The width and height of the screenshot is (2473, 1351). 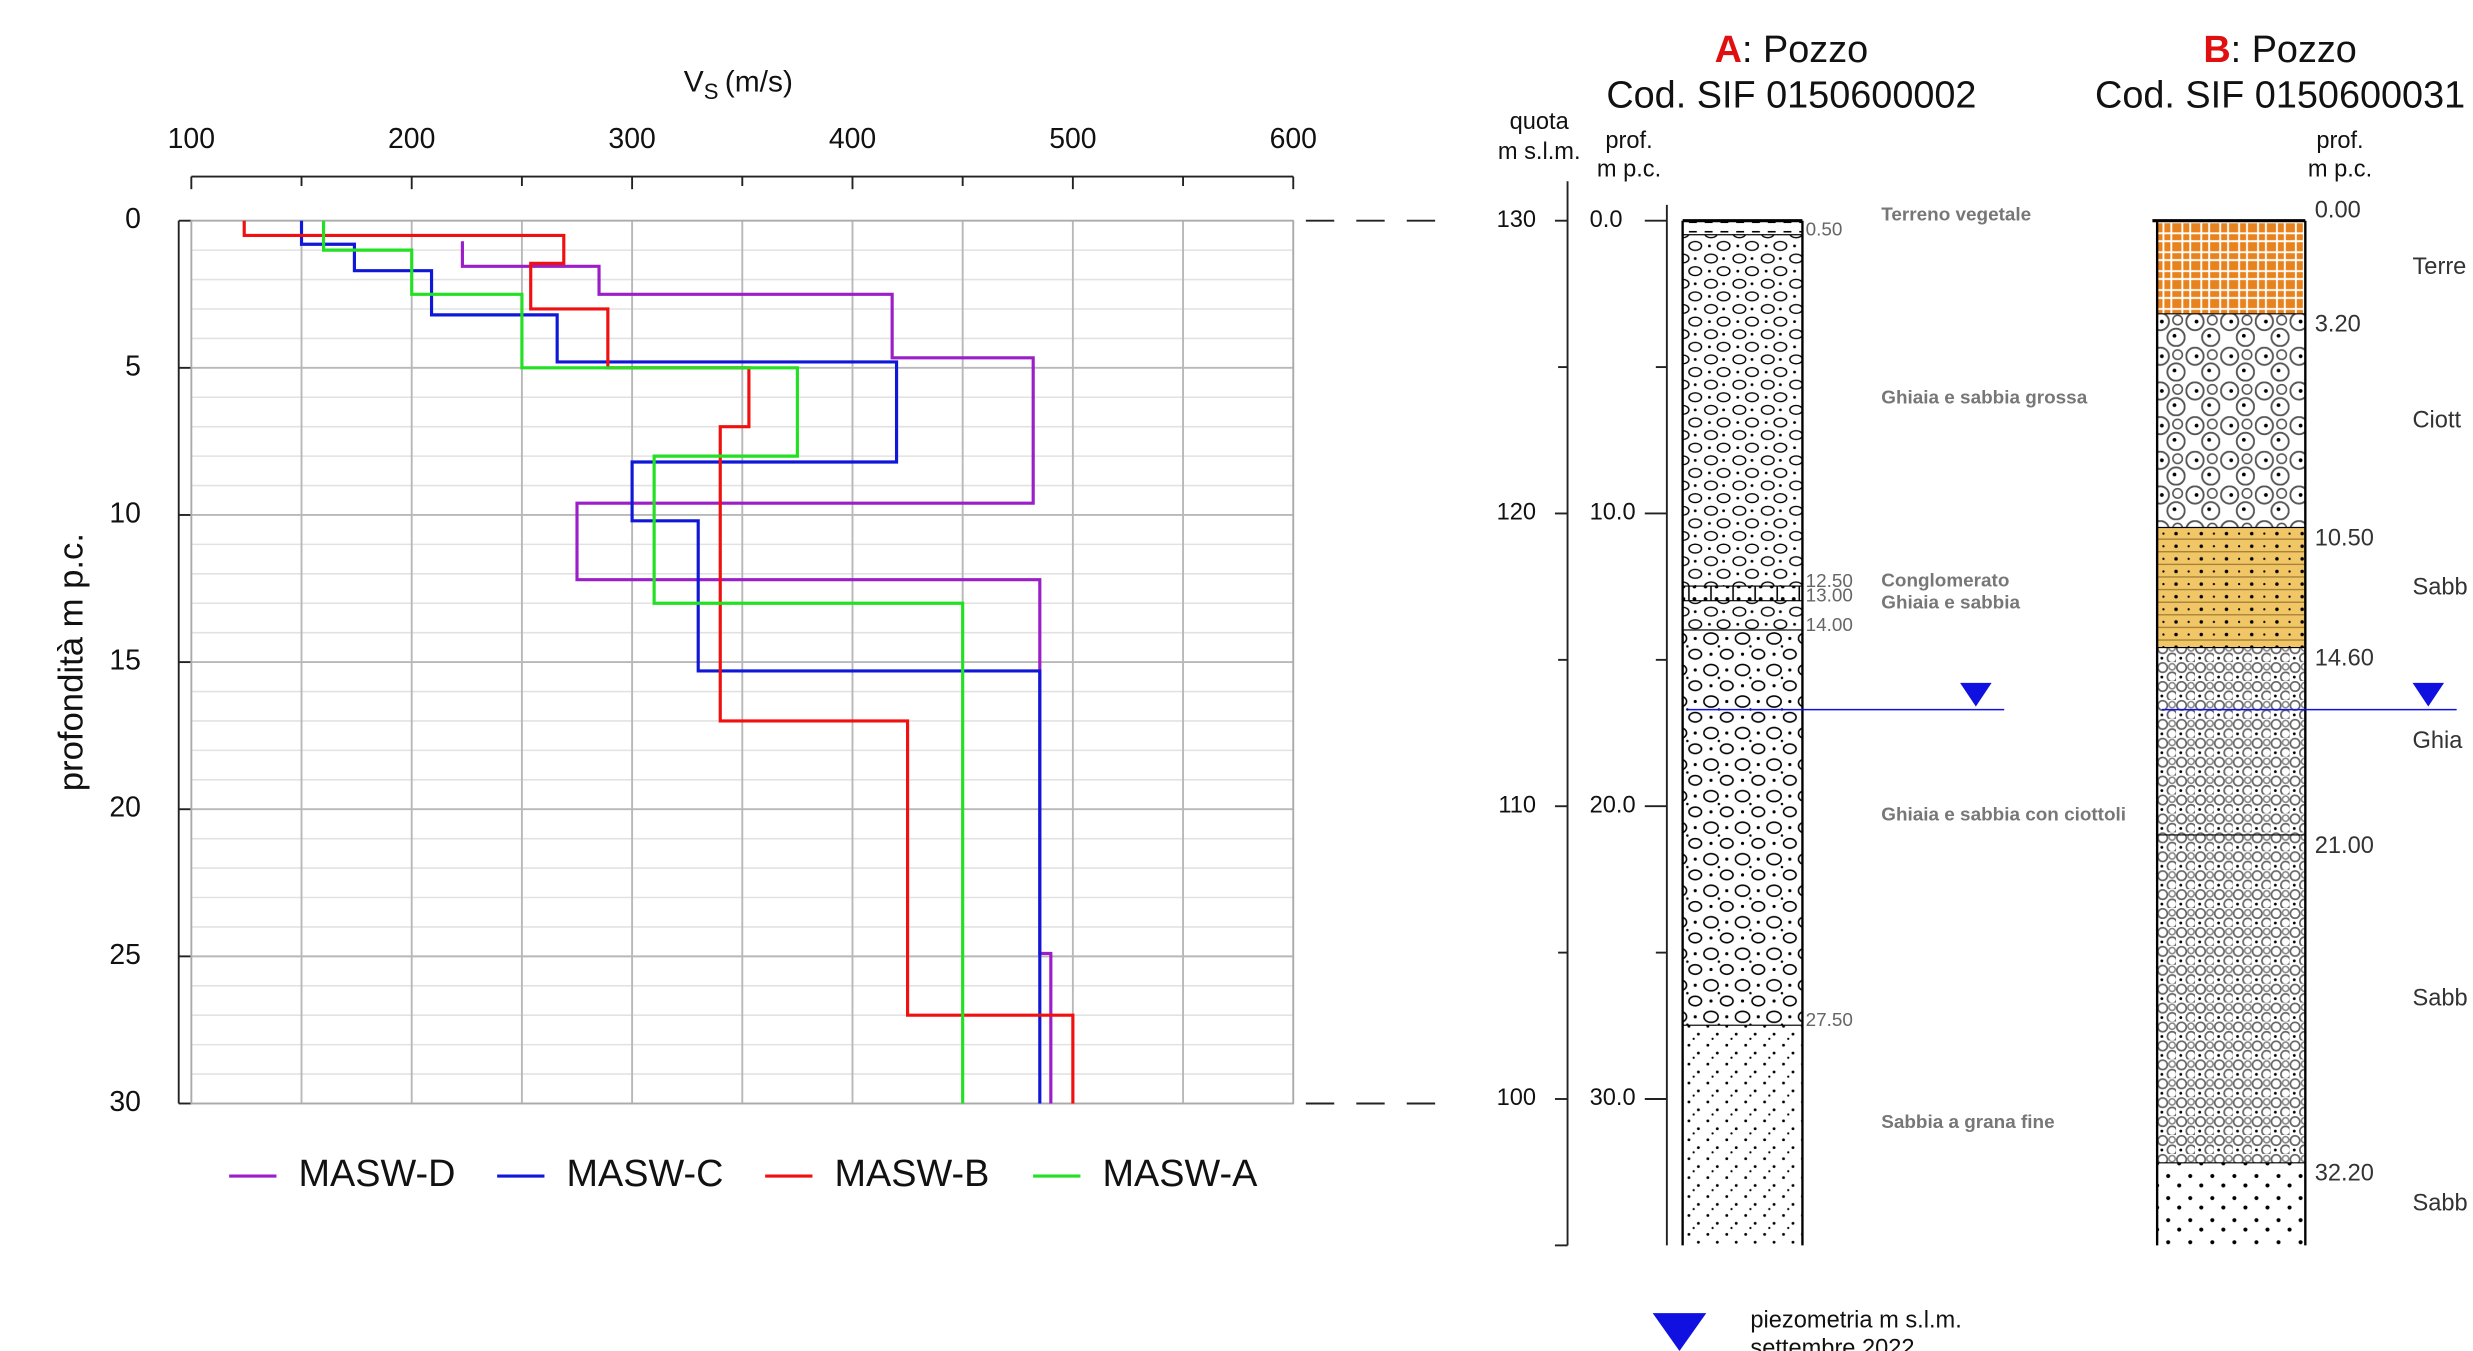 I want to click on elevation-tick-label: 130, so click(x=1516, y=220).